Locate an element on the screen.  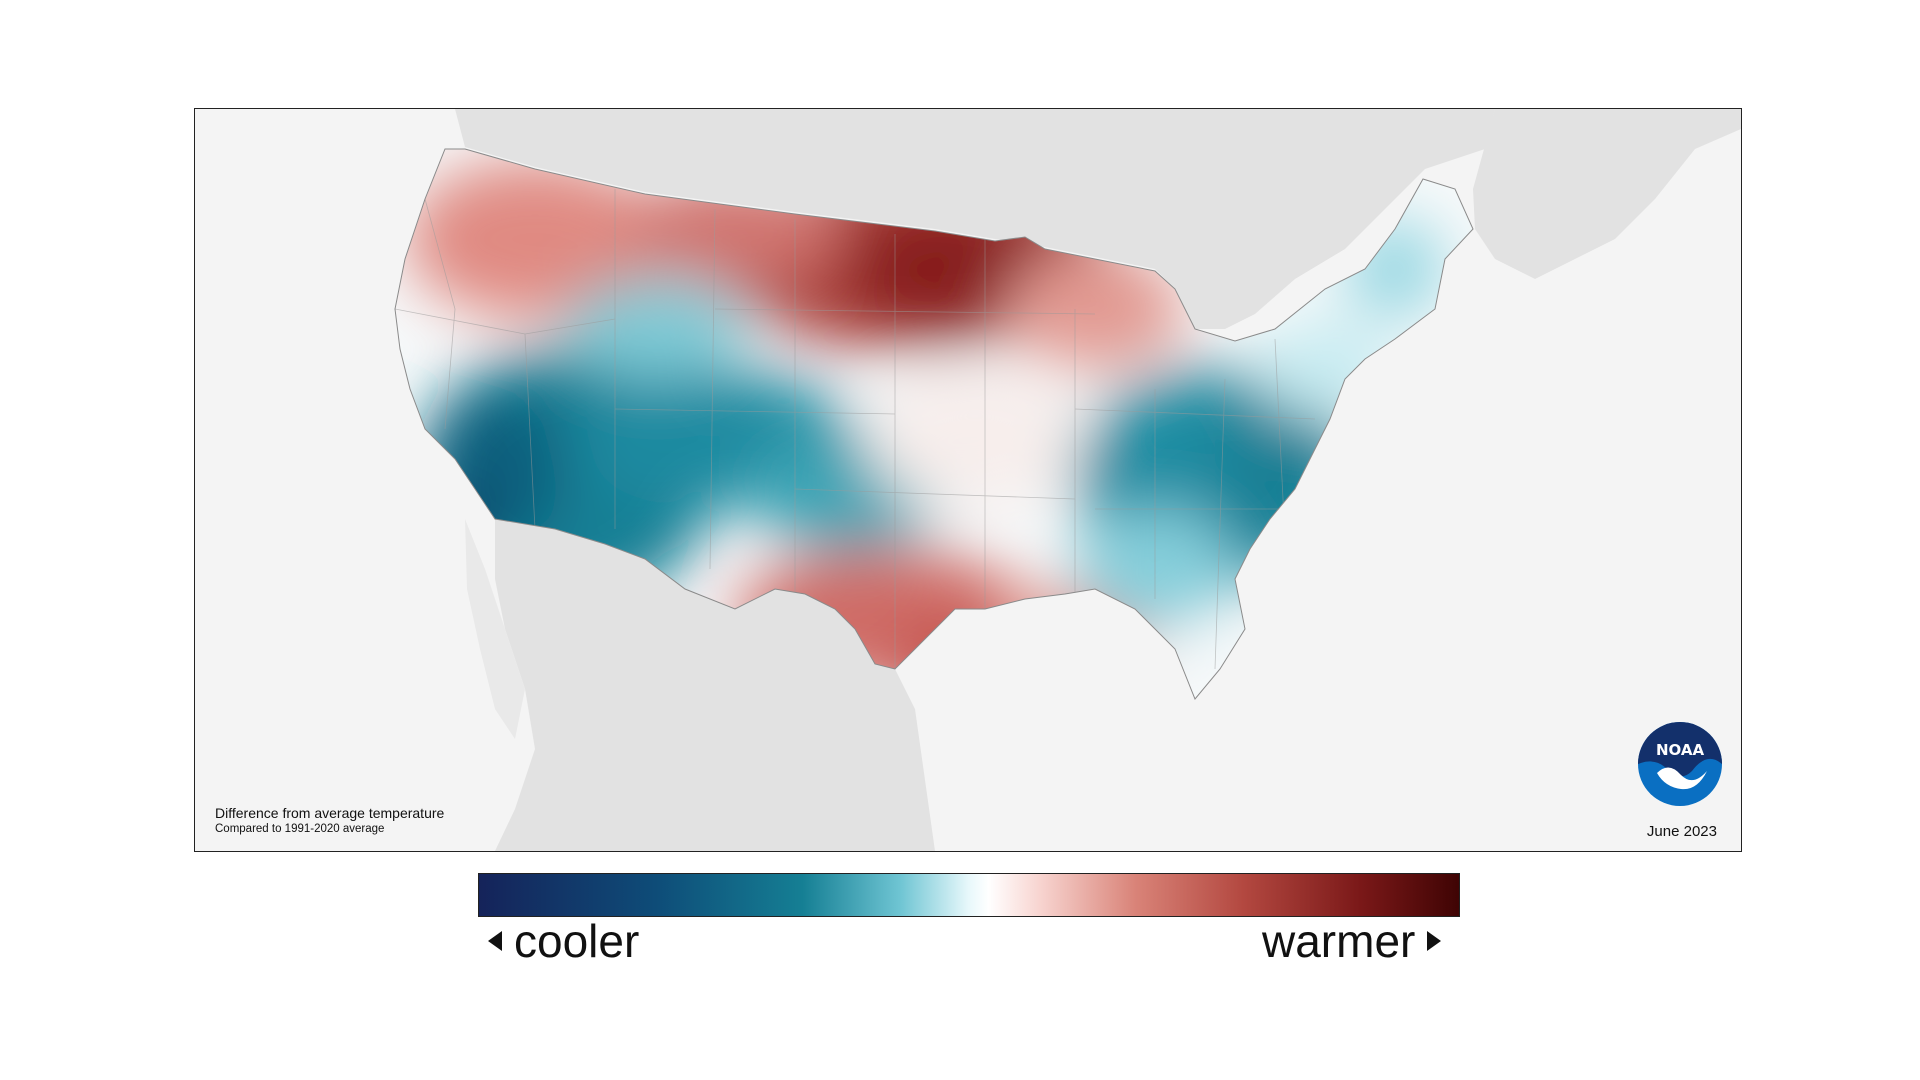
mexico-landmass is located at coordinates (715, 685).